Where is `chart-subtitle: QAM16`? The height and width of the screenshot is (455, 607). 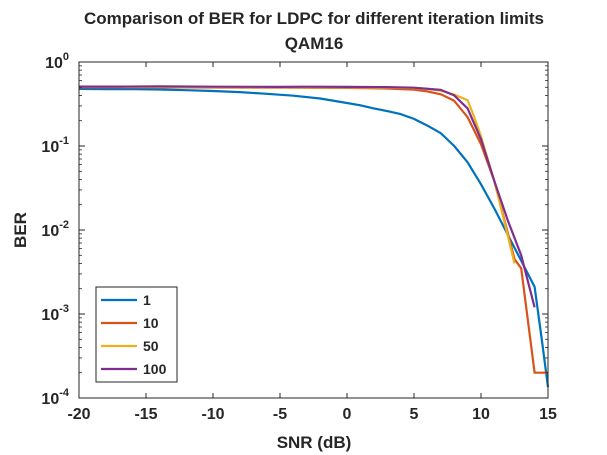
chart-subtitle: QAM16 is located at coordinates (314, 43).